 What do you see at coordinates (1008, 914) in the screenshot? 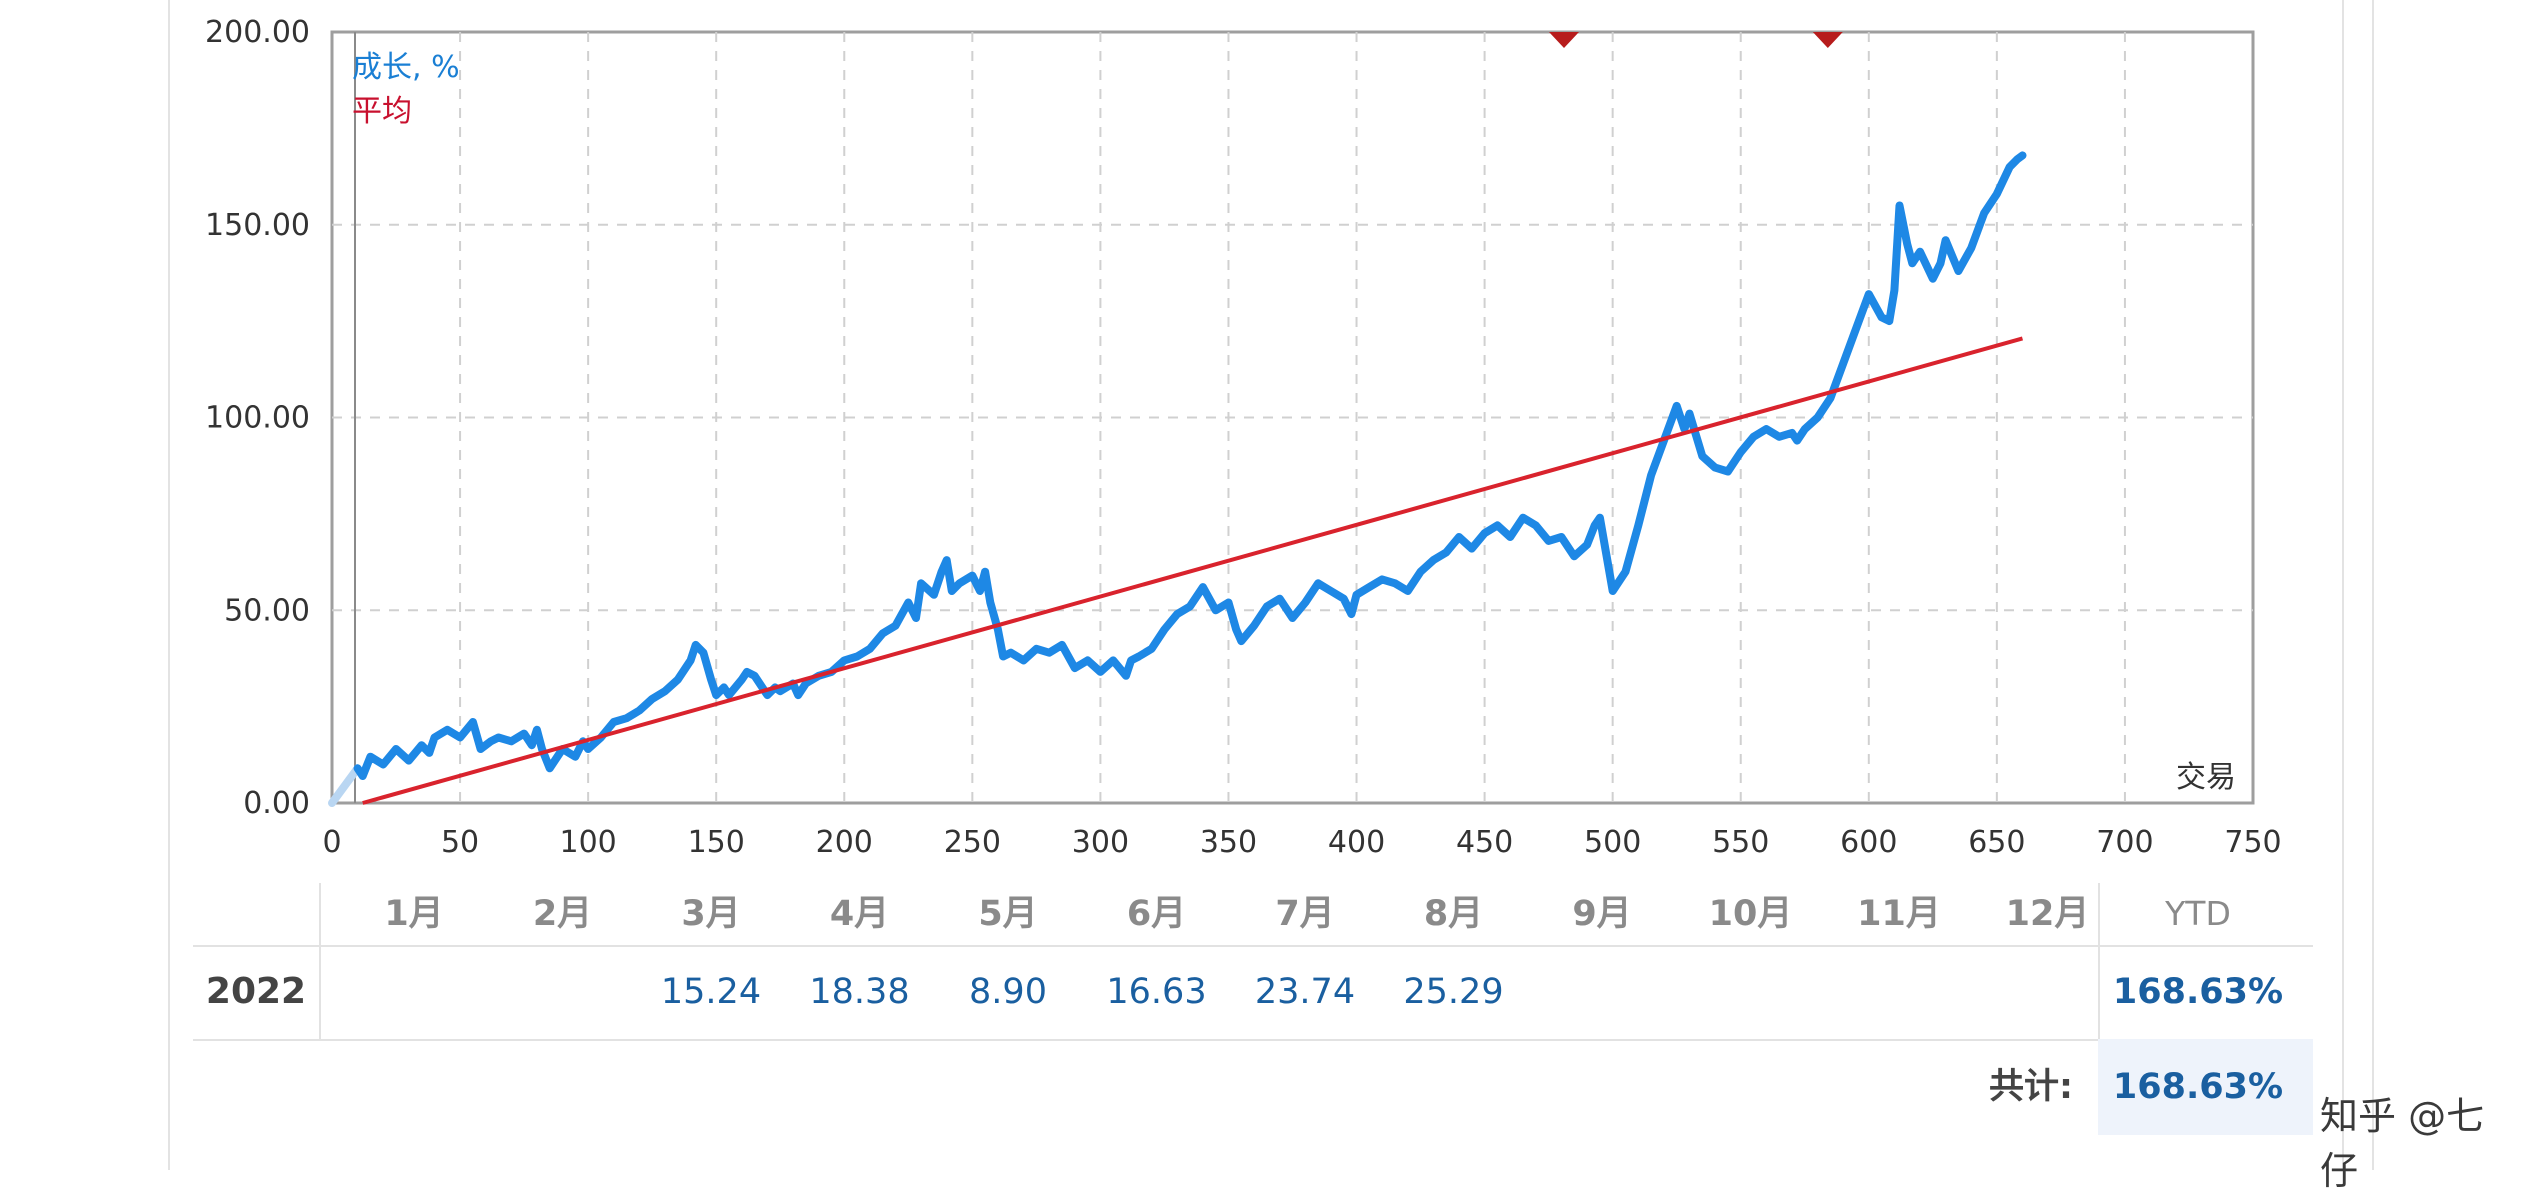
I see `month-header: 5月` at bounding box center [1008, 914].